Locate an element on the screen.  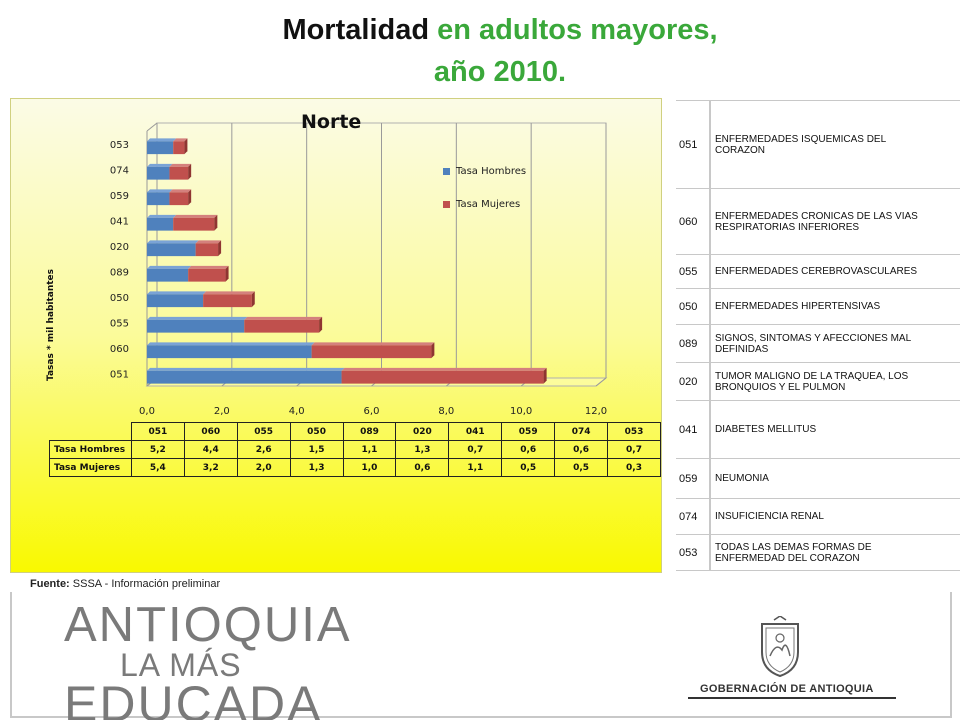
x-tick-label: 6,0 is located at coordinates (372, 411).